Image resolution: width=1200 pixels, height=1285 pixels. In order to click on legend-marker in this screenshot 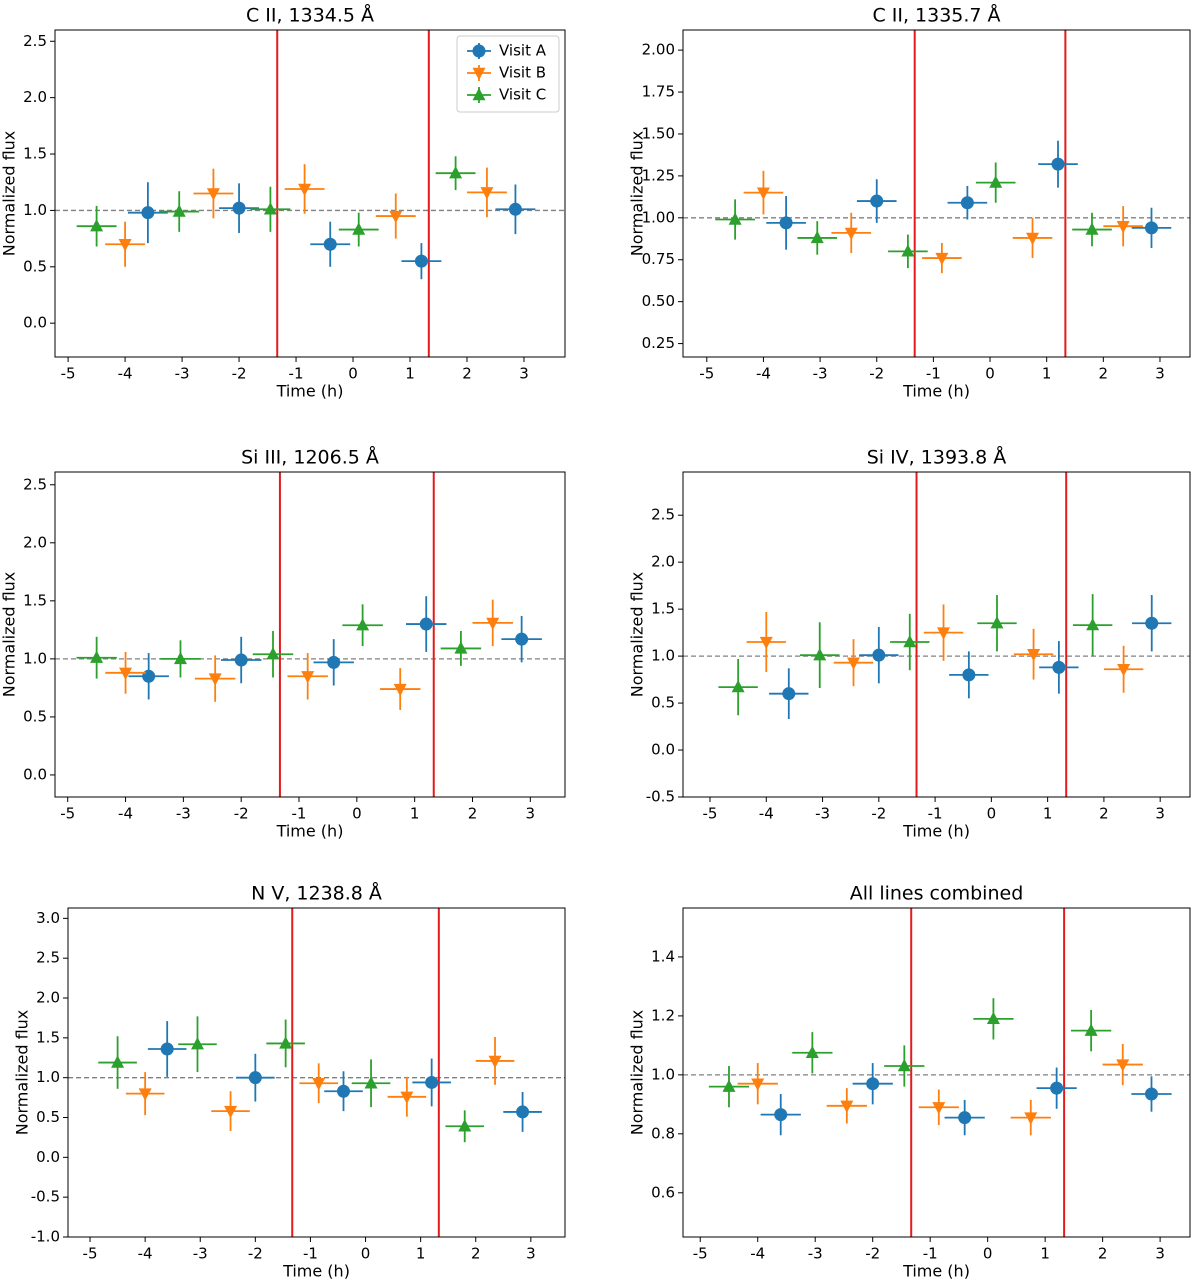, I will do `click(479, 94)`.